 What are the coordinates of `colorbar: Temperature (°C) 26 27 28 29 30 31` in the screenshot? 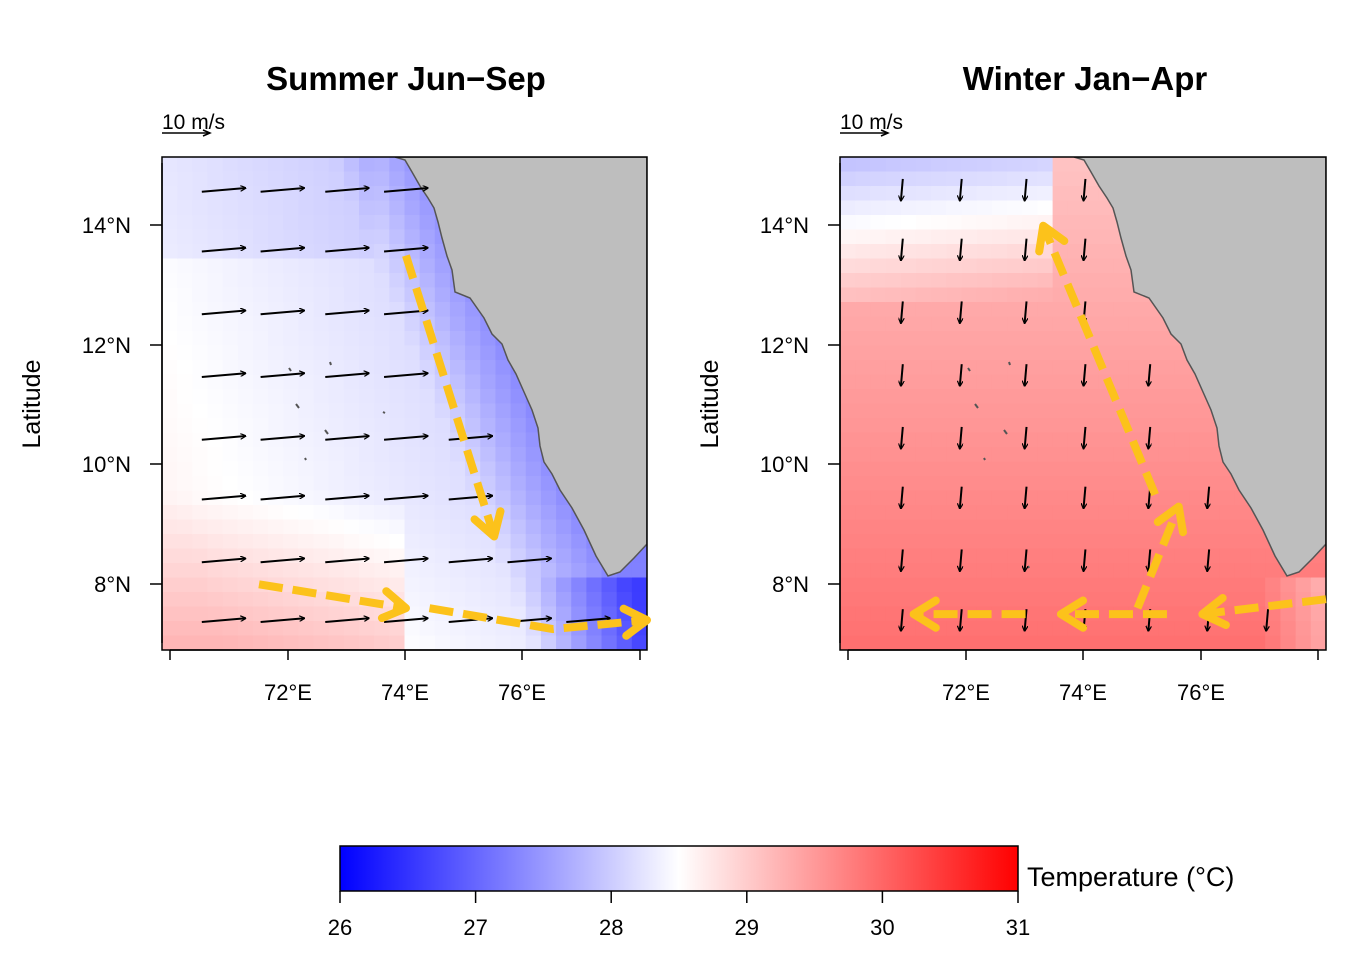 It's located at (781, 892).